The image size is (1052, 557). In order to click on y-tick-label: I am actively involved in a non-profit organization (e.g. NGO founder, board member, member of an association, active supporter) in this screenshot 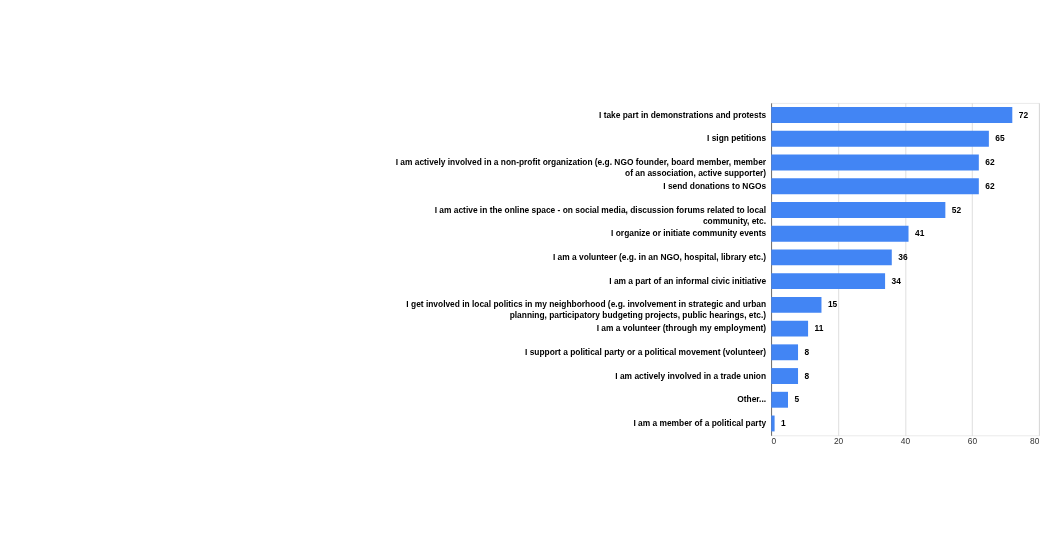, I will do `click(581, 168)`.